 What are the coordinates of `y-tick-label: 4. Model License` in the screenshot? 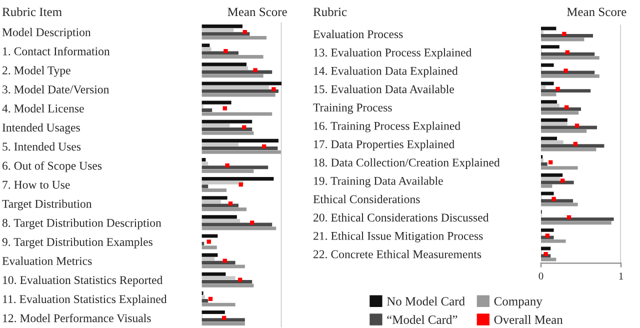 It's located at (43, 108).